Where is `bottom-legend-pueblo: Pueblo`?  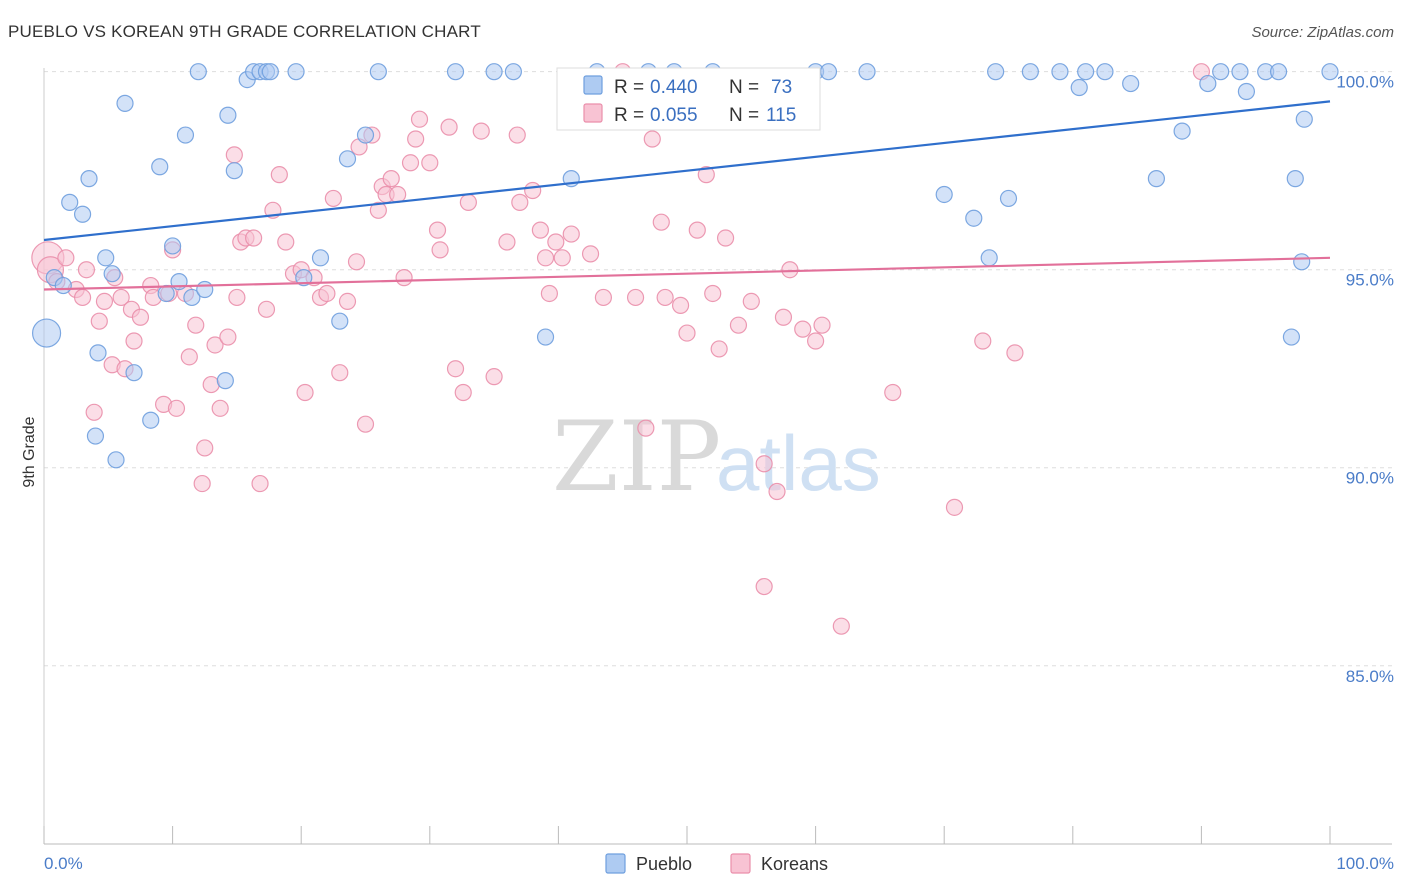 bottom-legend-pueblo: Pueblo is located at coordinates (664, 864).